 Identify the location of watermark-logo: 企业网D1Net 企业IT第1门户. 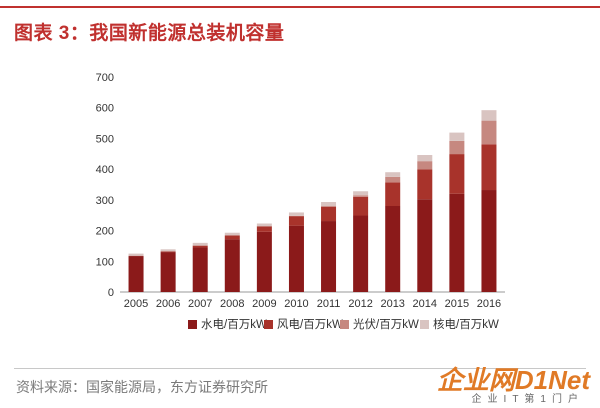
(490, 382).